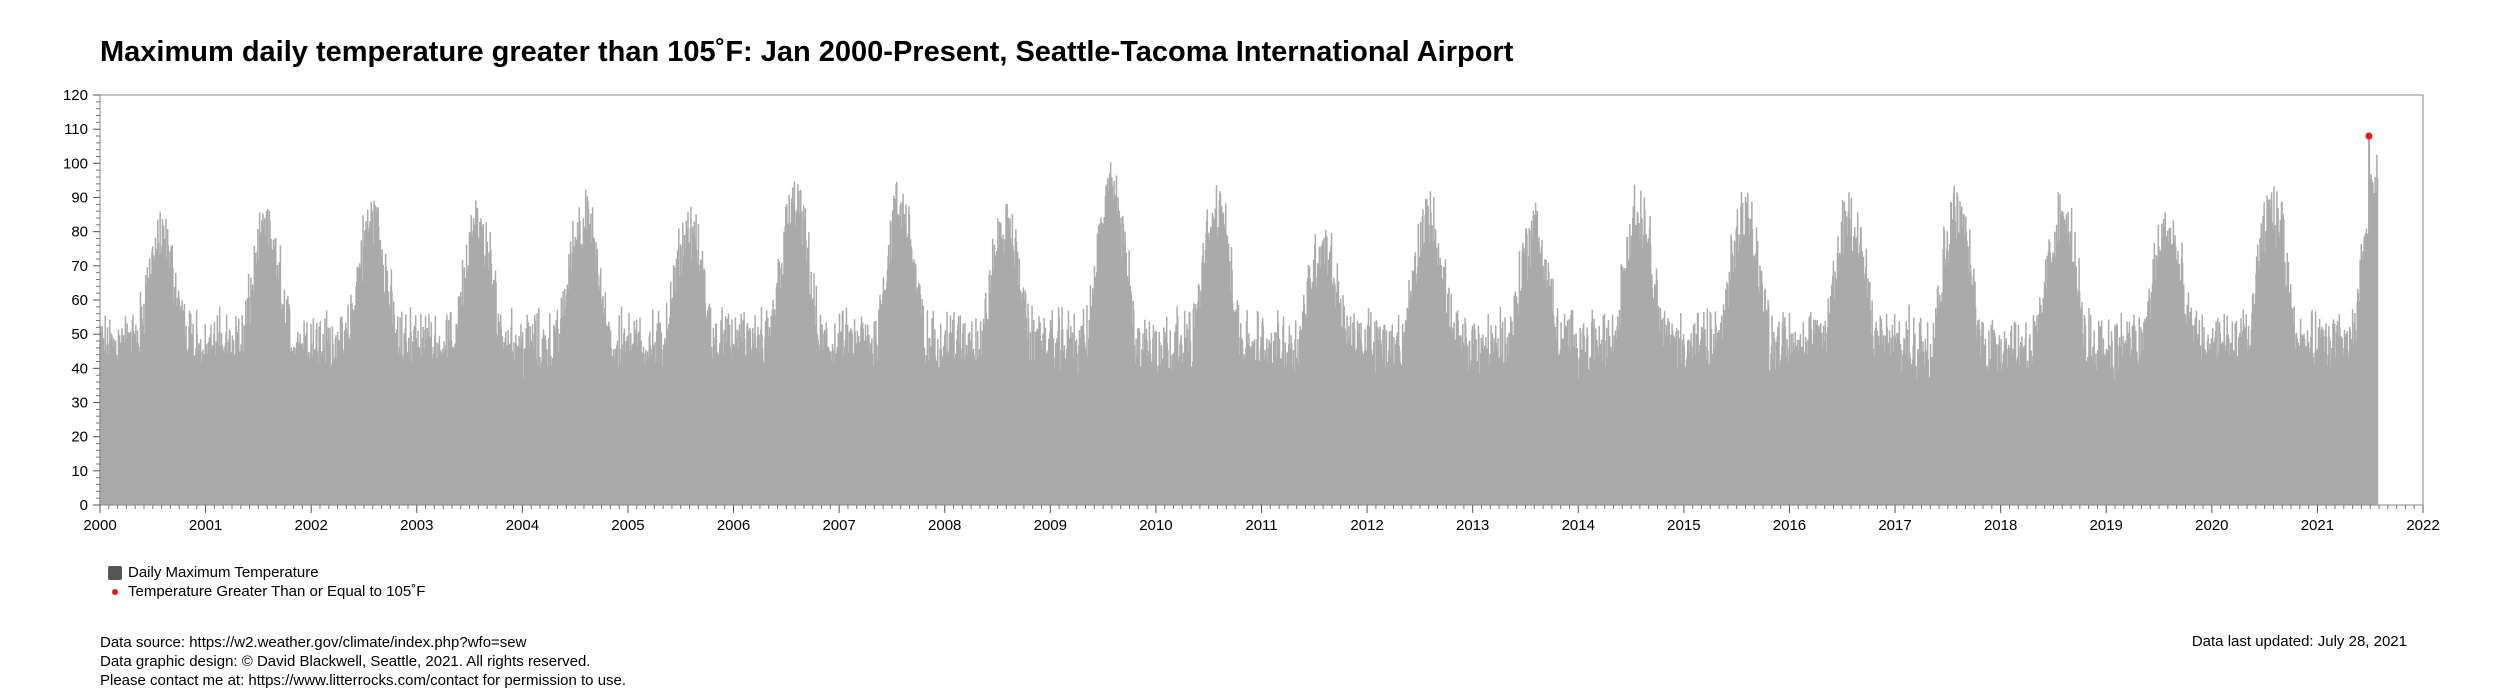  I want to click on y-axis: 0 10 20 30 40 50 60 70 80 90 100 110 120, so click(81, 300).